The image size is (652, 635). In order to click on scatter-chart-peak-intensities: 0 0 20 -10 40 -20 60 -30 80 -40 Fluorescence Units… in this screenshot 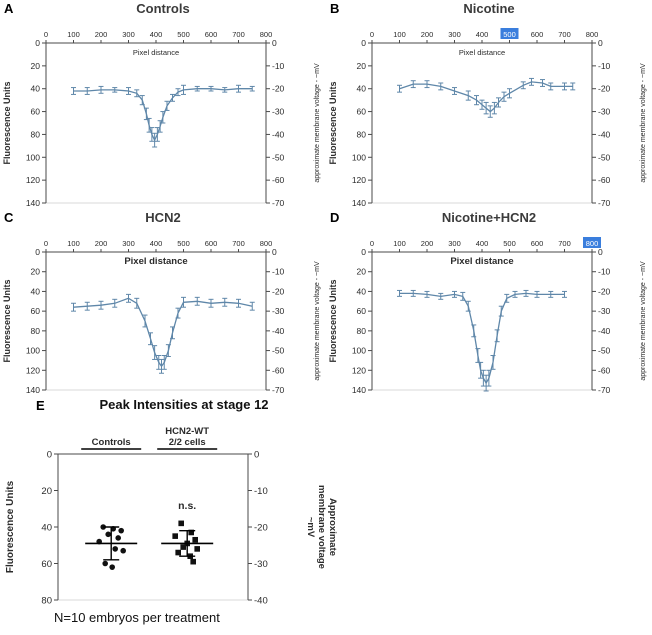, I will do `click(171, 516)`.